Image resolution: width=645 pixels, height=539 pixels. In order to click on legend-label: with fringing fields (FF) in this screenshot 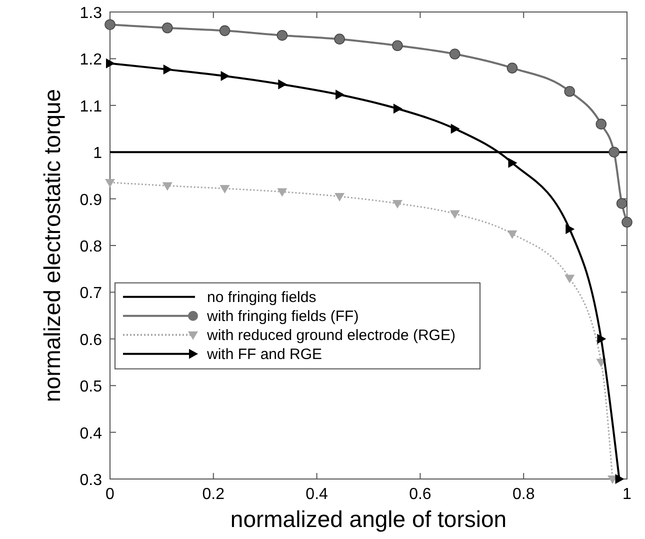, I will do `click(282, 316)`.